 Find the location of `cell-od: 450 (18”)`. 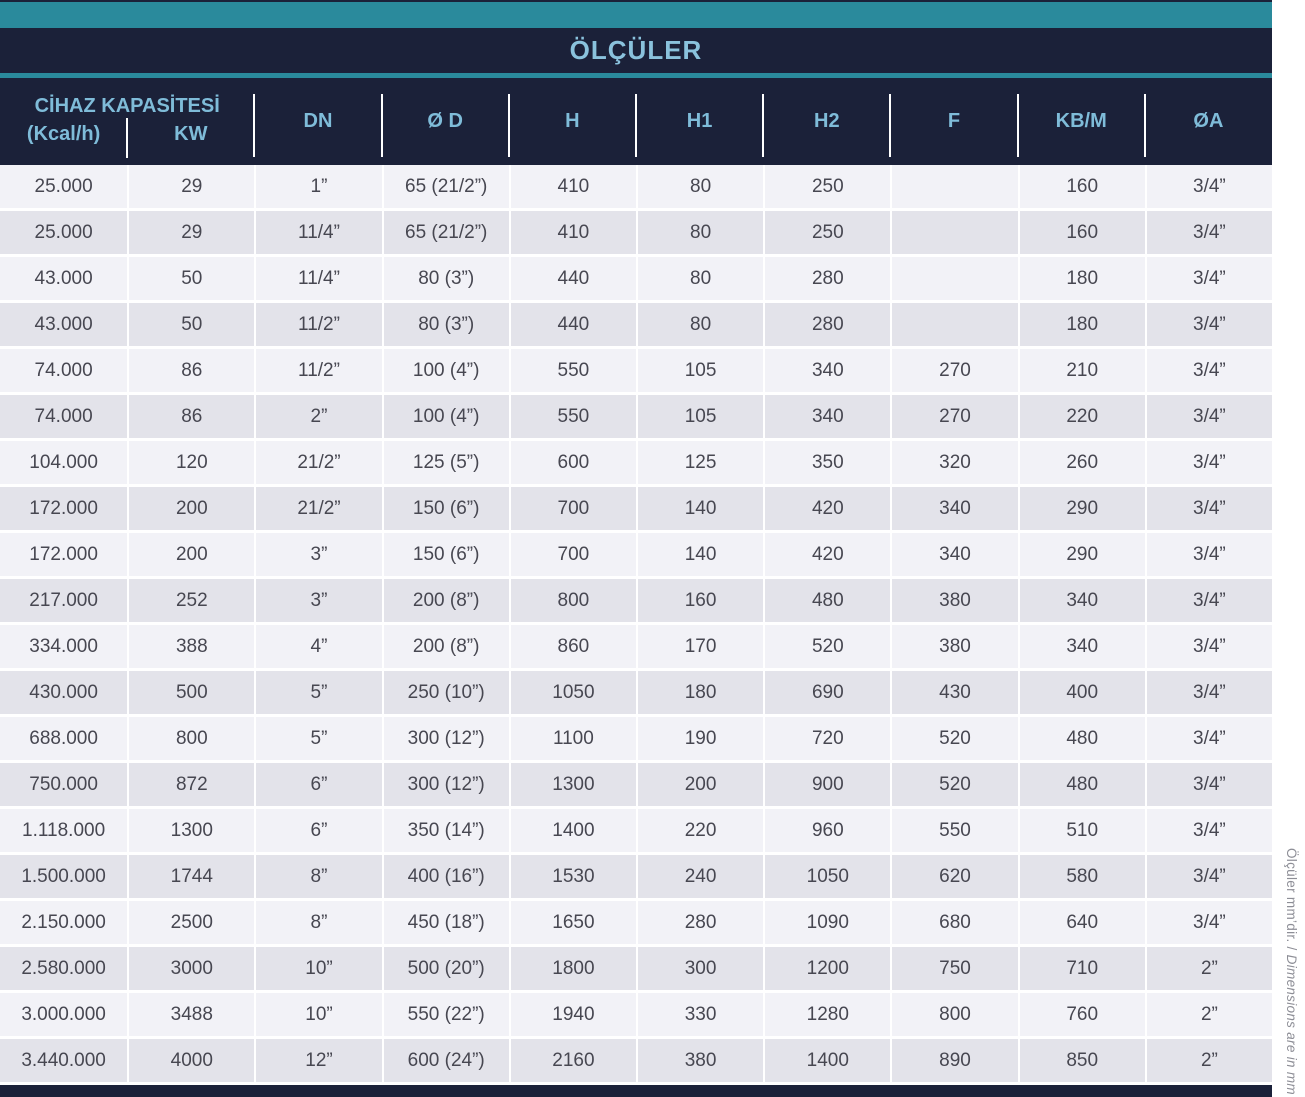

cell-od: 450 (18”) is located at coordinates (445, 922).